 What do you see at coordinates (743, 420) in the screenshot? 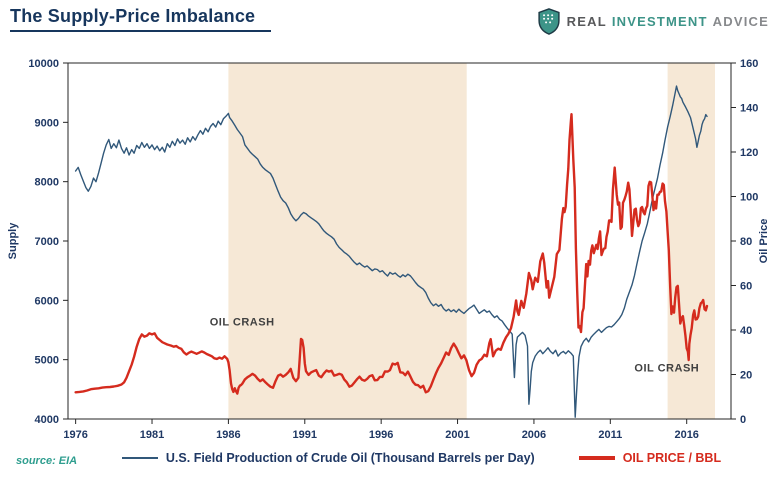
I see `right-tick-label: 0` at bounding box center [743, 420].